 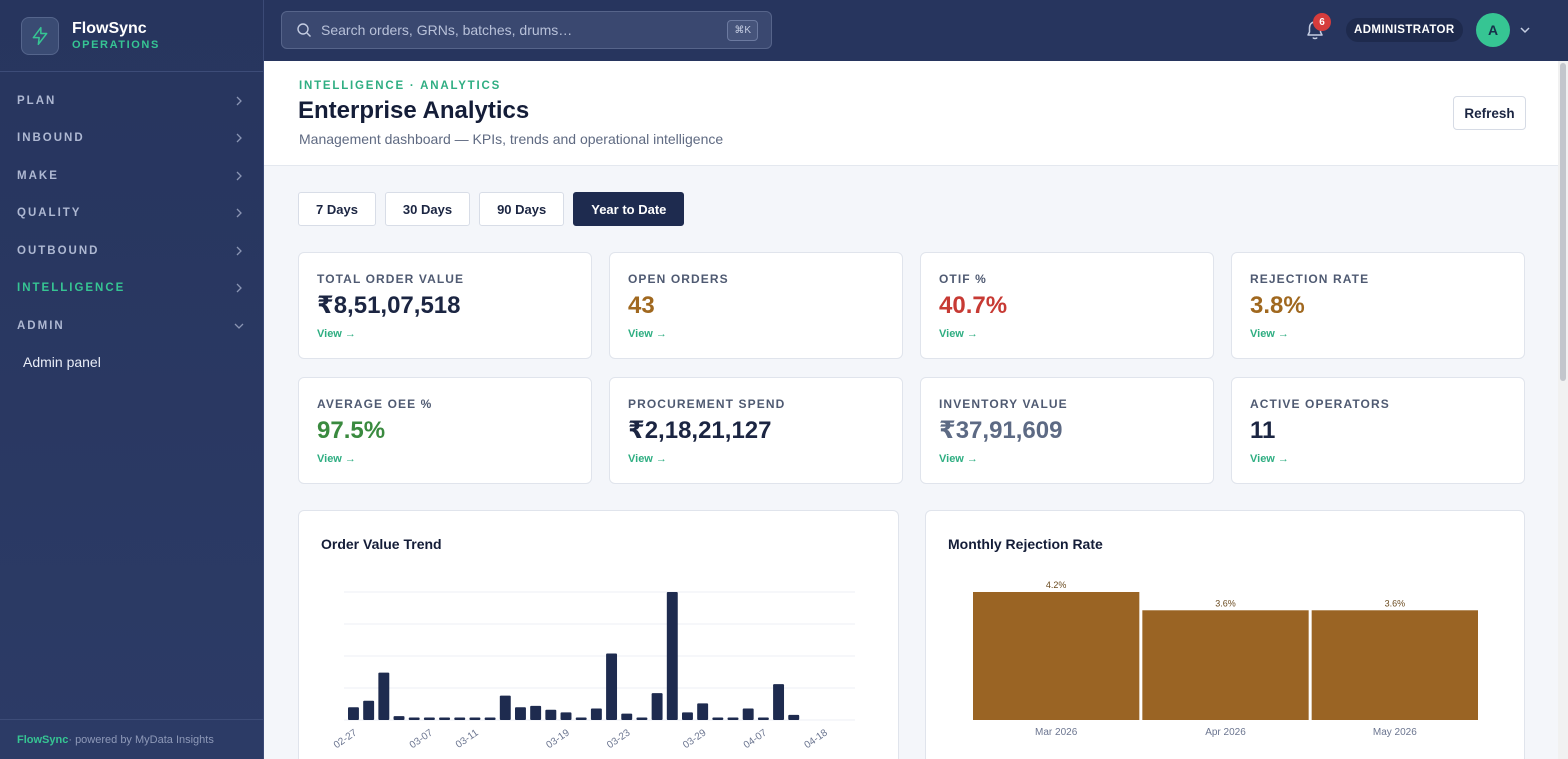 What do you see at coordinates (40, 35) in the screenshot?
I see `bolt-icon` at bounding box center [40, 35].